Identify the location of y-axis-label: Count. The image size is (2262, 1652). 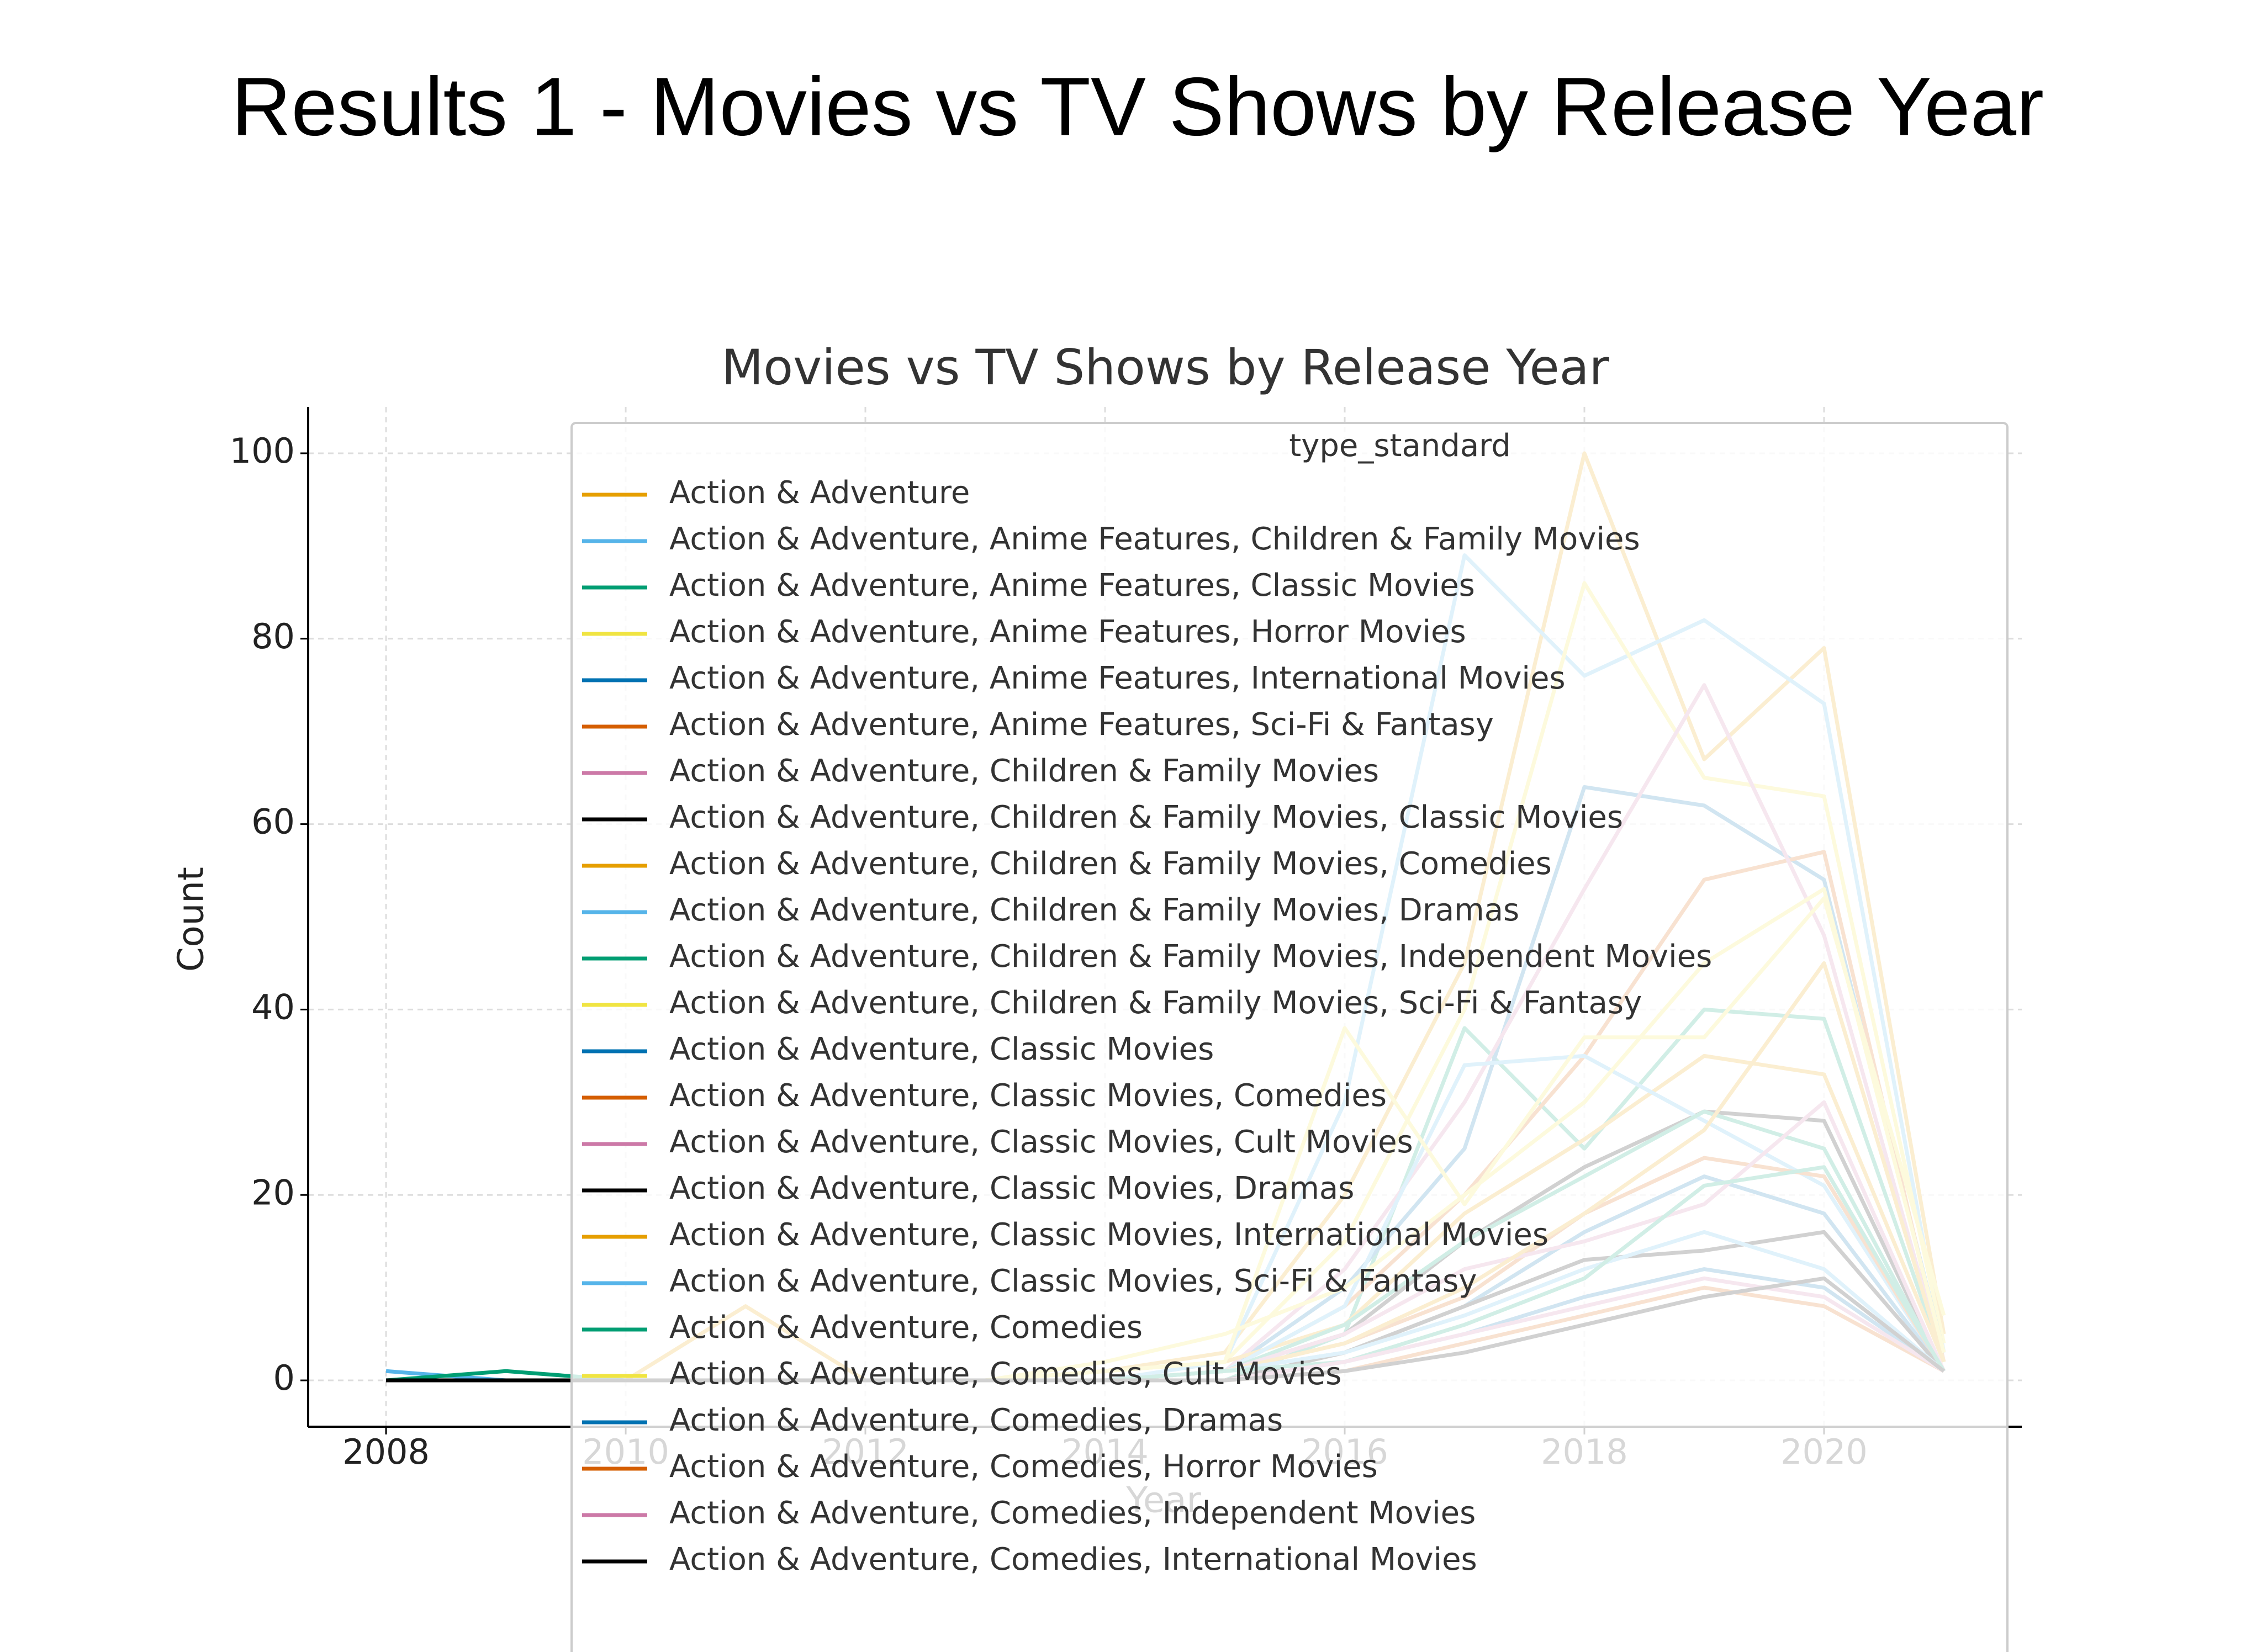
(191, 919).